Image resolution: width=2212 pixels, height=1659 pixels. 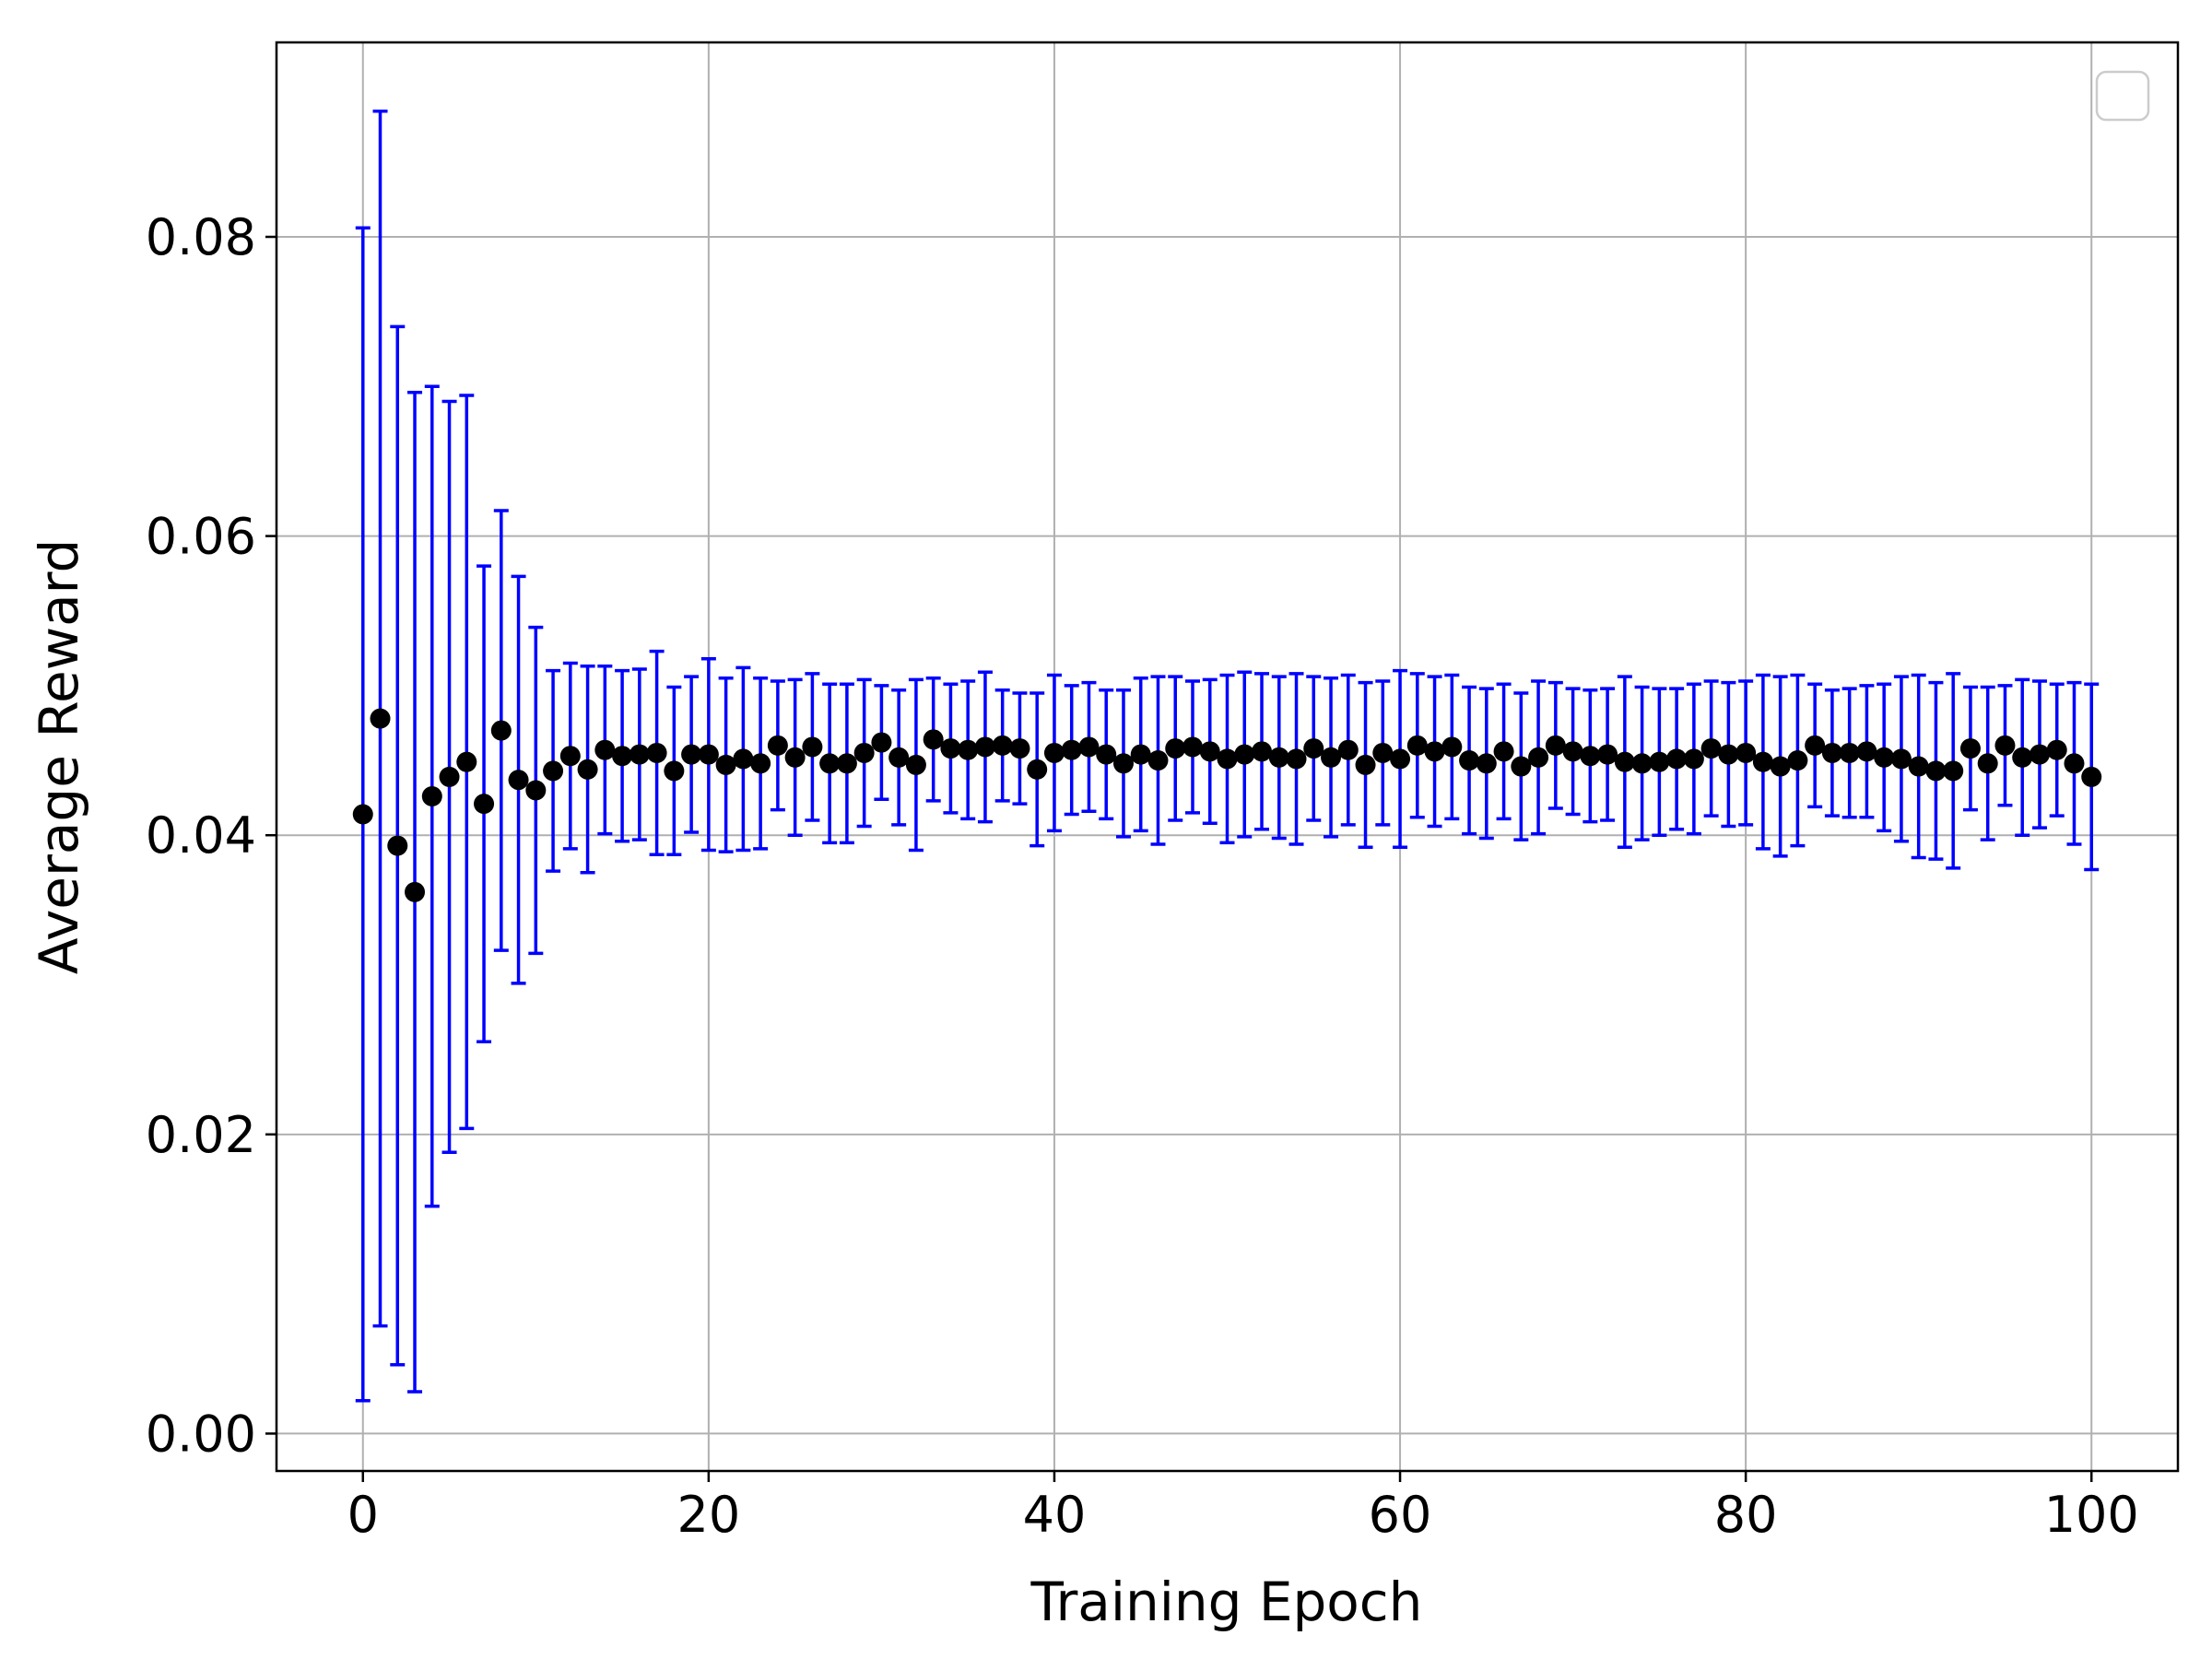 I want to click on x-tick-label: 100, so click(x=2091, y=1515).